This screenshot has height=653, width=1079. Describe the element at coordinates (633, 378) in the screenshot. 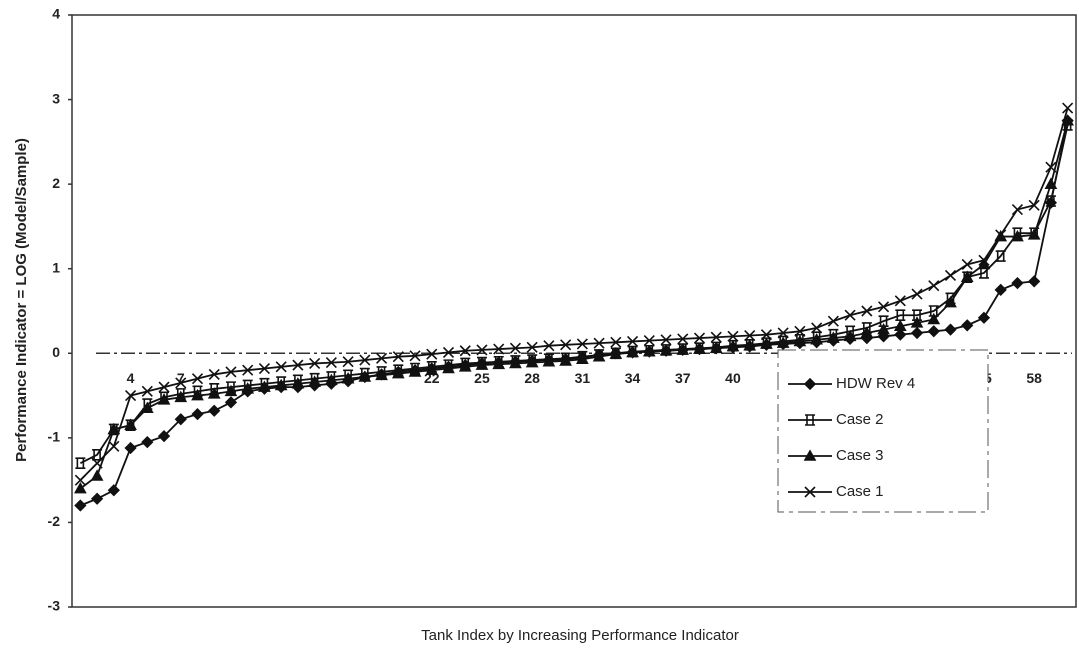

I see `x-tick-label: 34` at that location.